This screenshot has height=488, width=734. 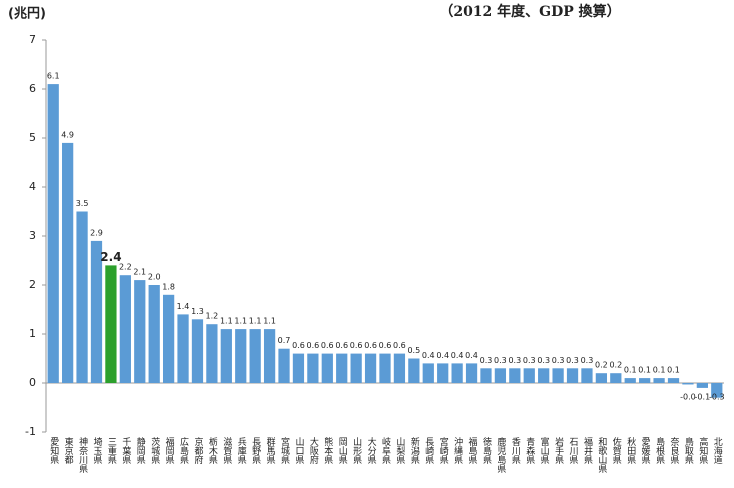 What do you see at coordinates (472, 450) in the screenshot?
I see `x-tick-label: 福島県` at bounding box center [472, 450].